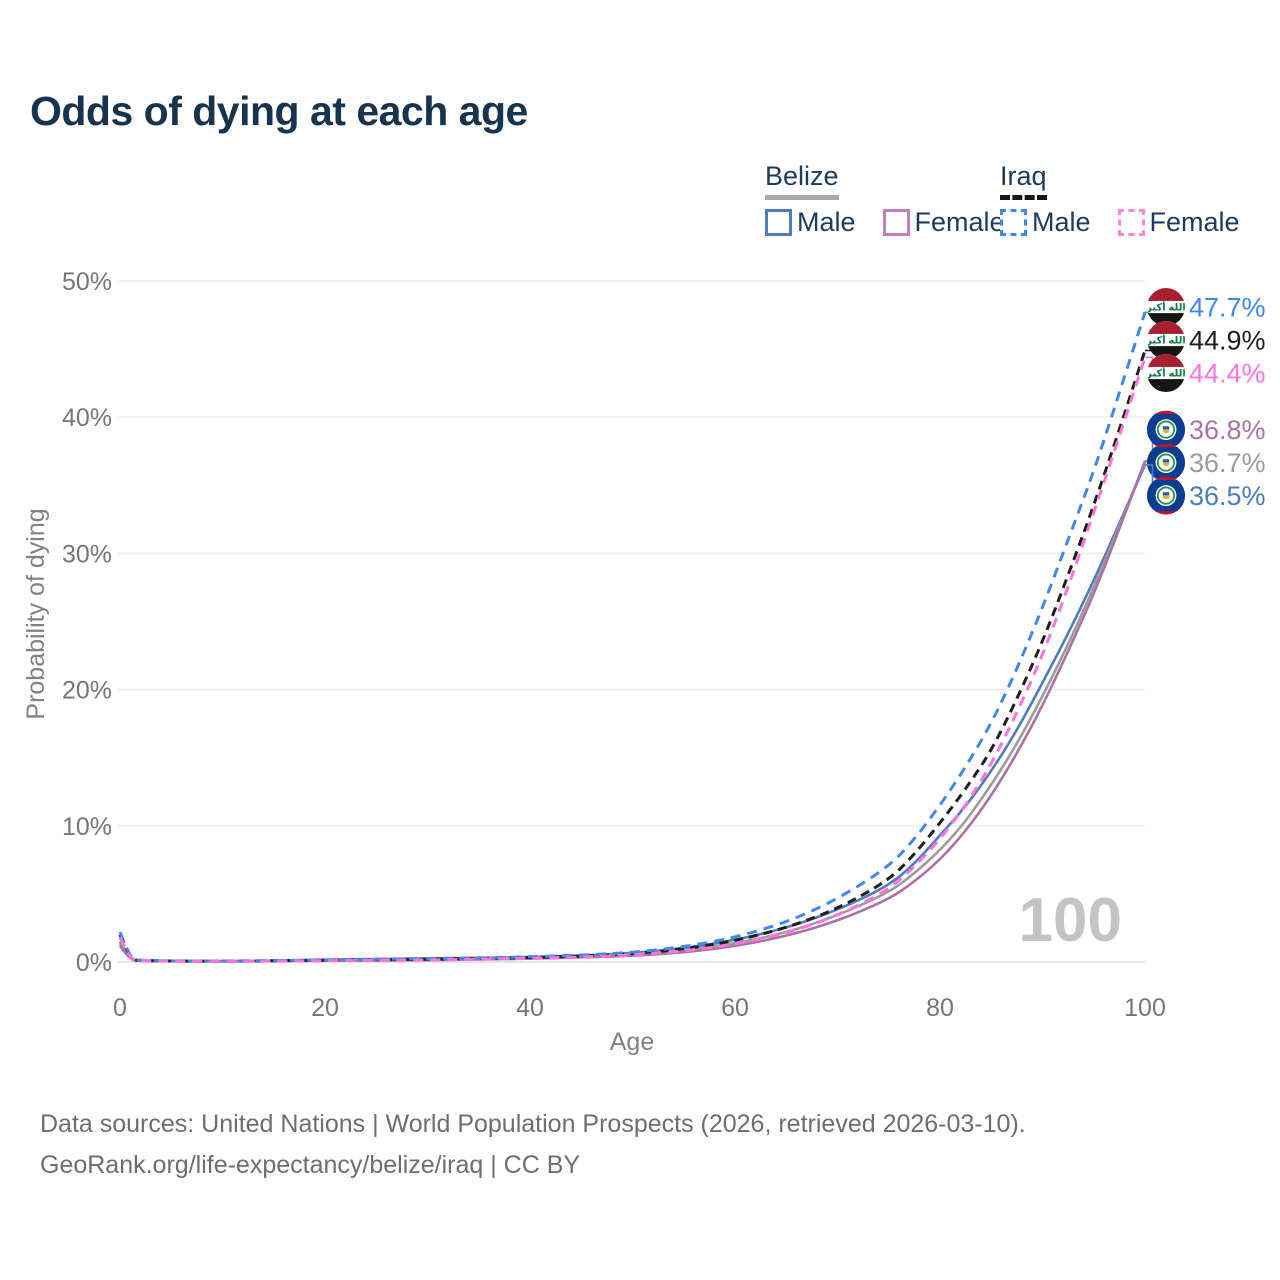  Describe the element at coordinates (632, 1042) in the screenshot. I see `x-axis-title: Age` at that location.